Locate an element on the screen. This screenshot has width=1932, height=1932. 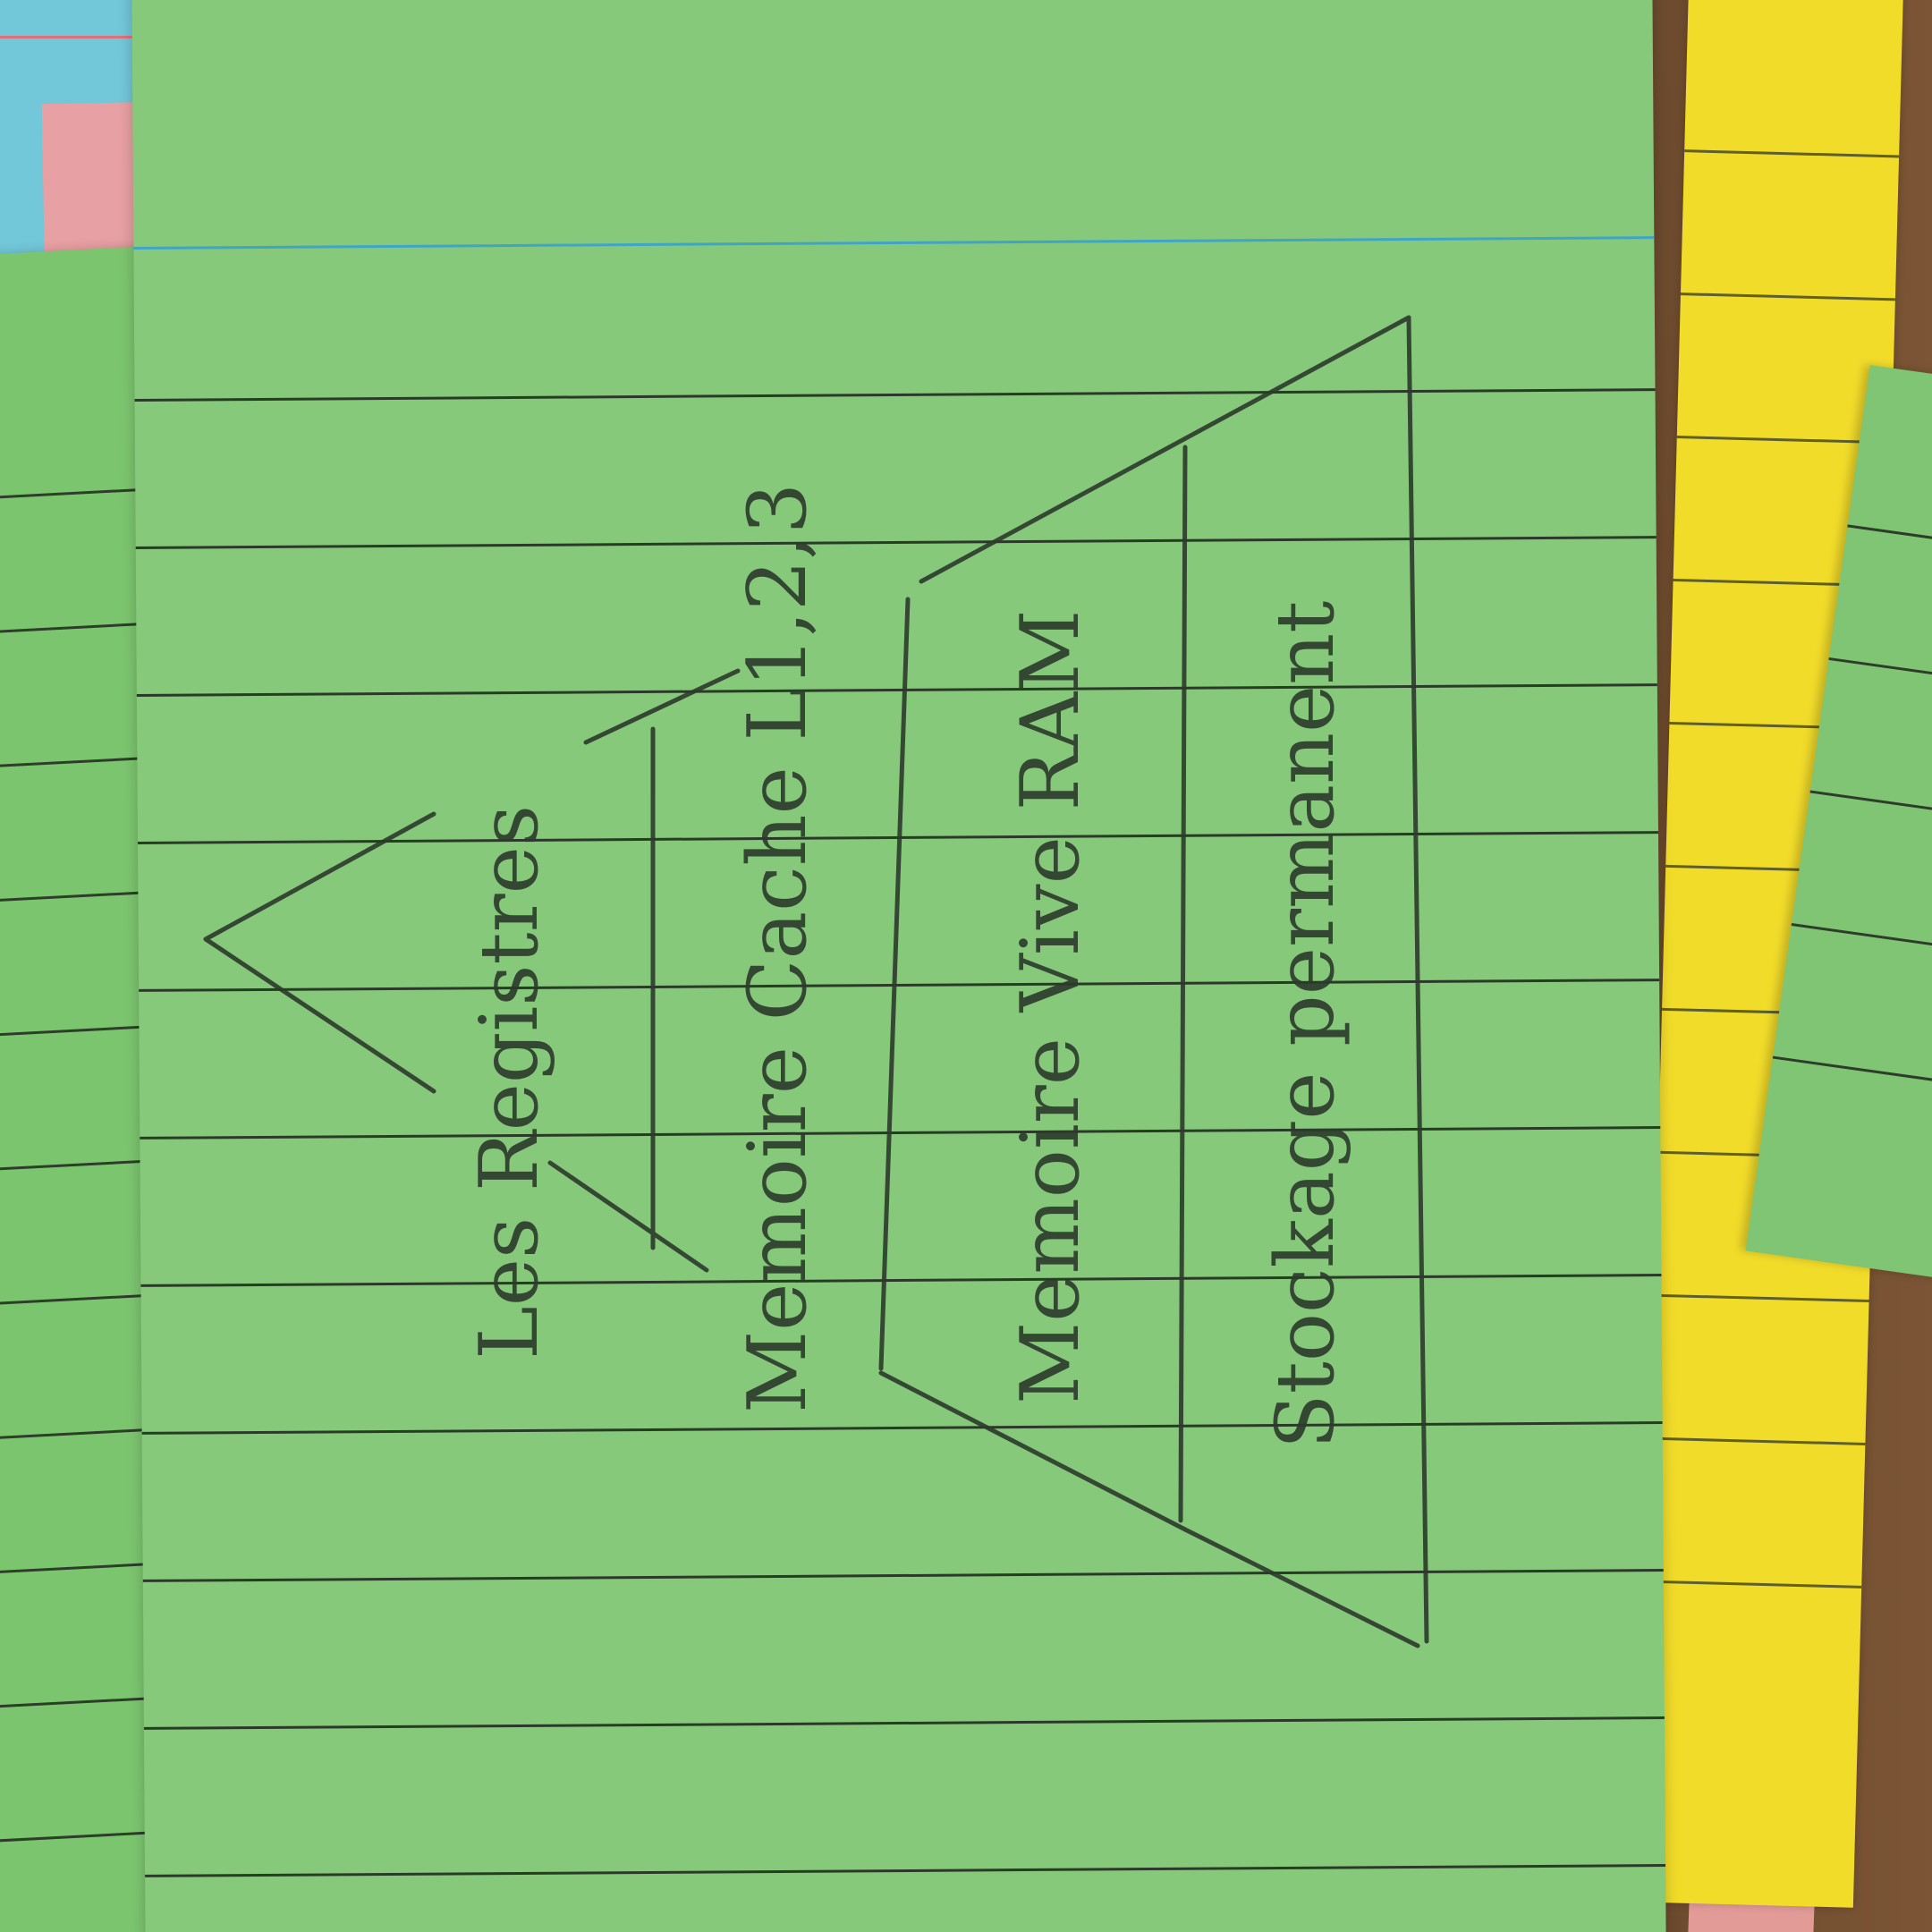
label-storage: Stockage permanent is located at coordinates (1305, 1025).